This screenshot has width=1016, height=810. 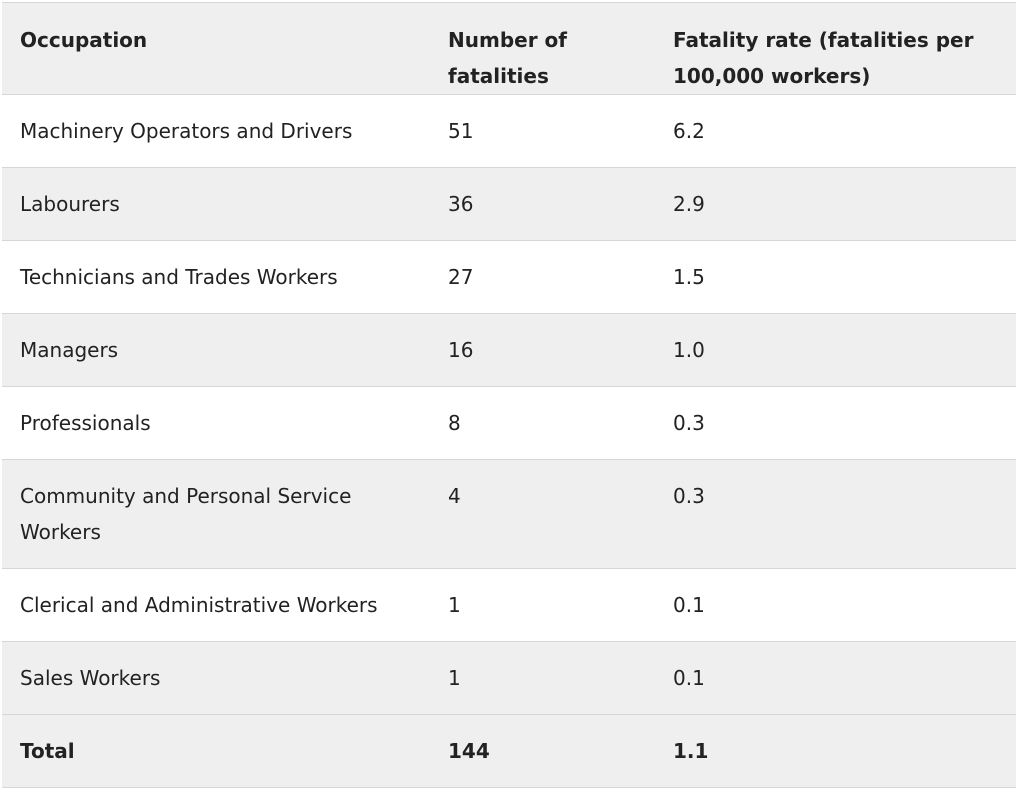 I want to click on cell-fatality-rate: 6.2, so click(x=835, y=131).